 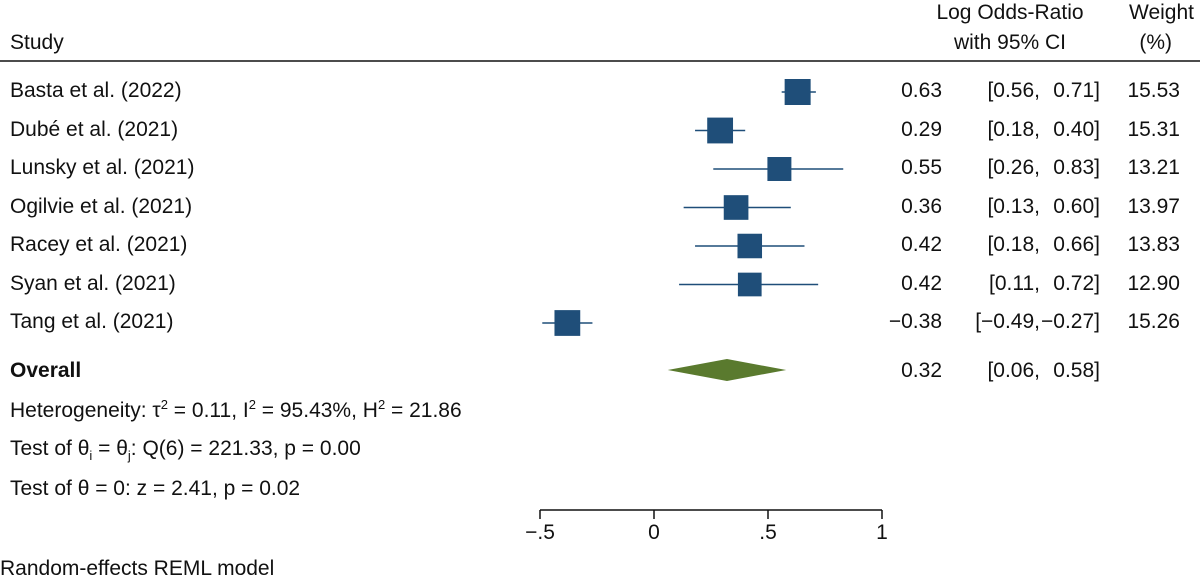 What do you see at coordinates (921, 370) in the screenshot?
I see `overall-estimate: 0.32` at bounding box center [921, 370].